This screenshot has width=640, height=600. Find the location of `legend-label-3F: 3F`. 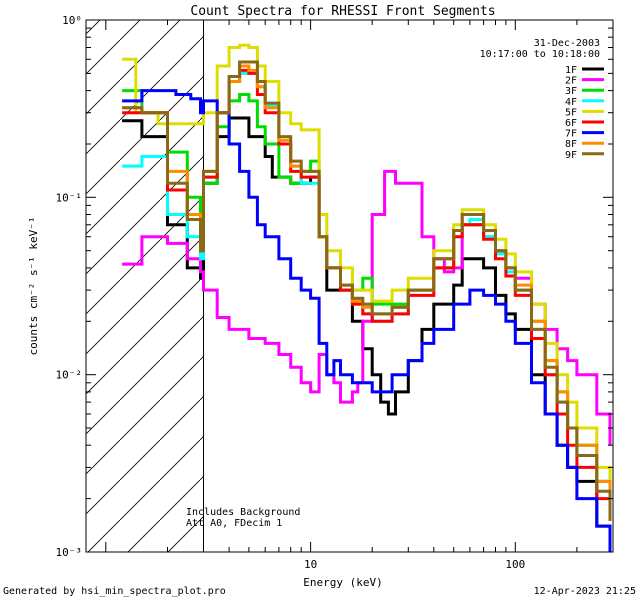

legend-label-3F: 3F is located at coordinates (571, 91).